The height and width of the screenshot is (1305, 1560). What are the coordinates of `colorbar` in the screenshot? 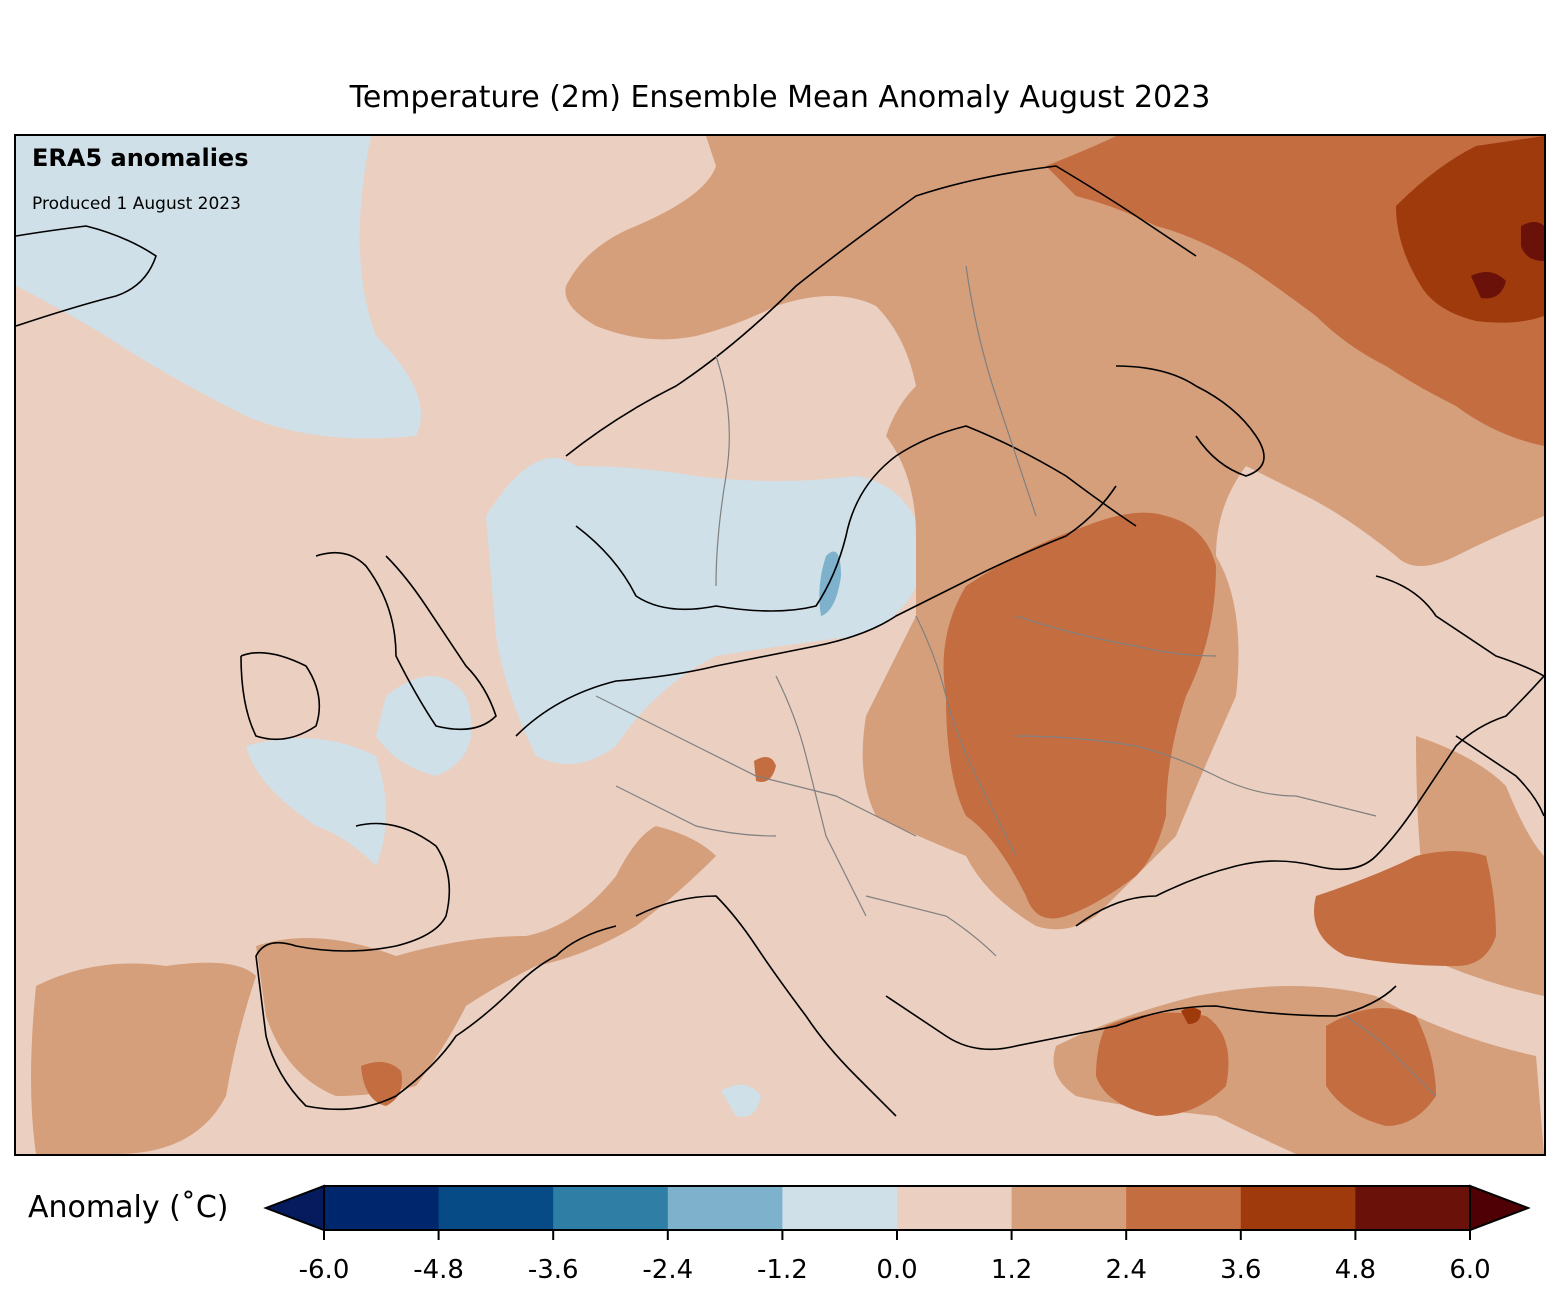 It's located at (897, 1212).